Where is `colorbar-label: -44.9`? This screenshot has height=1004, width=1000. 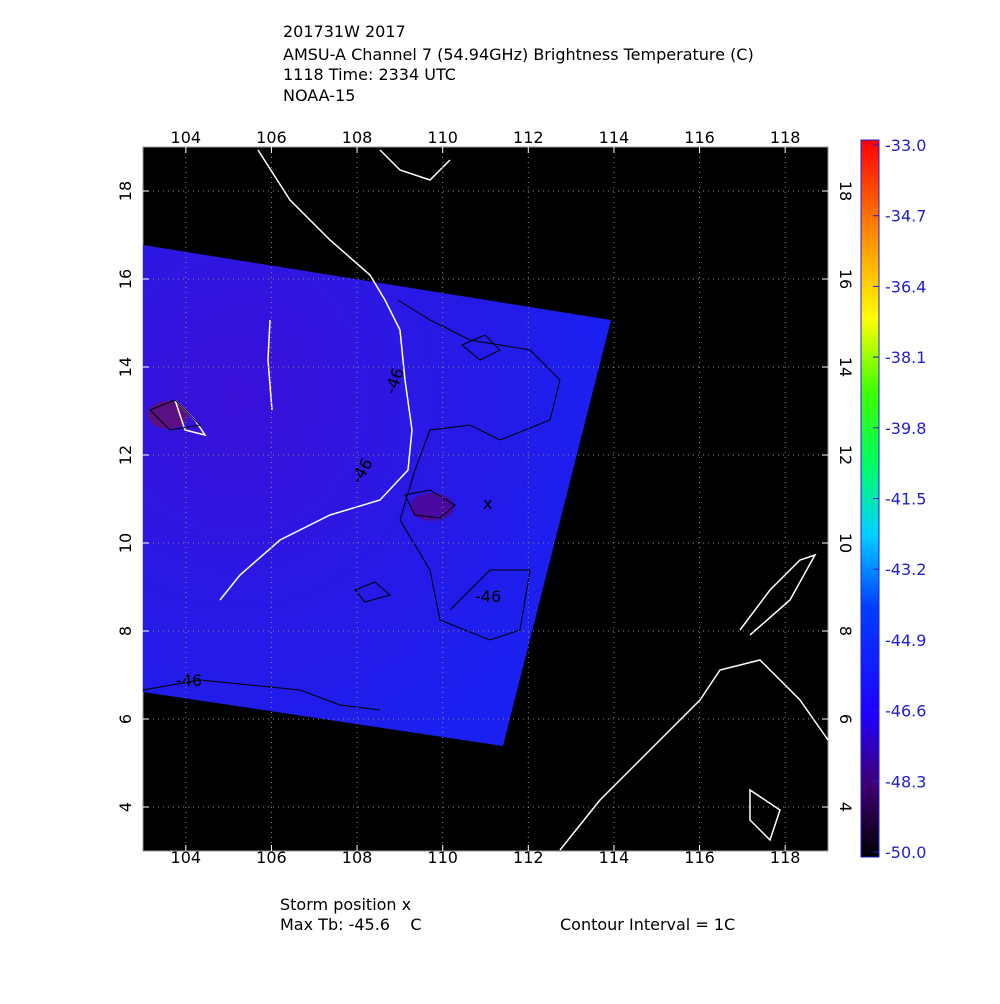
colorbar-label: -44.9 is located at coordinates (905, 640).